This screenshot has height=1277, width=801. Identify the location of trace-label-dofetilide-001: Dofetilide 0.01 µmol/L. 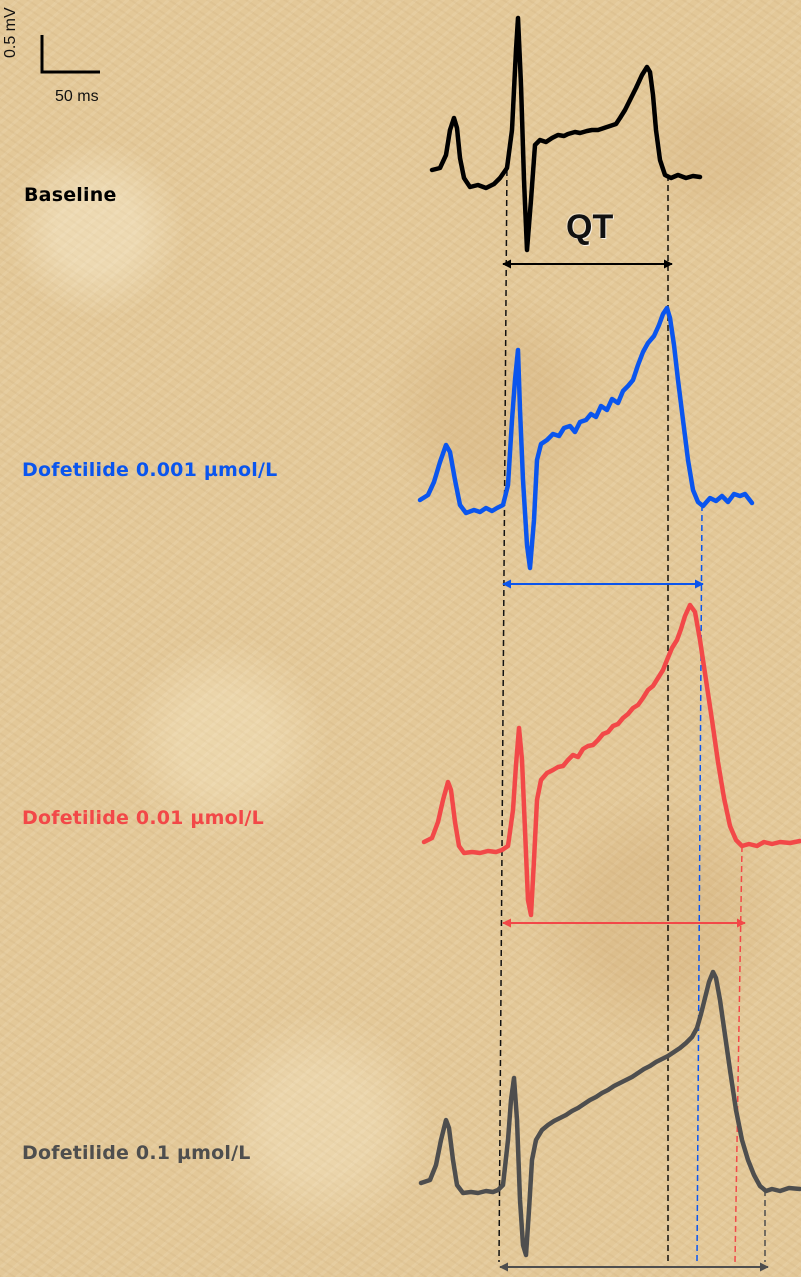
(143, 818).